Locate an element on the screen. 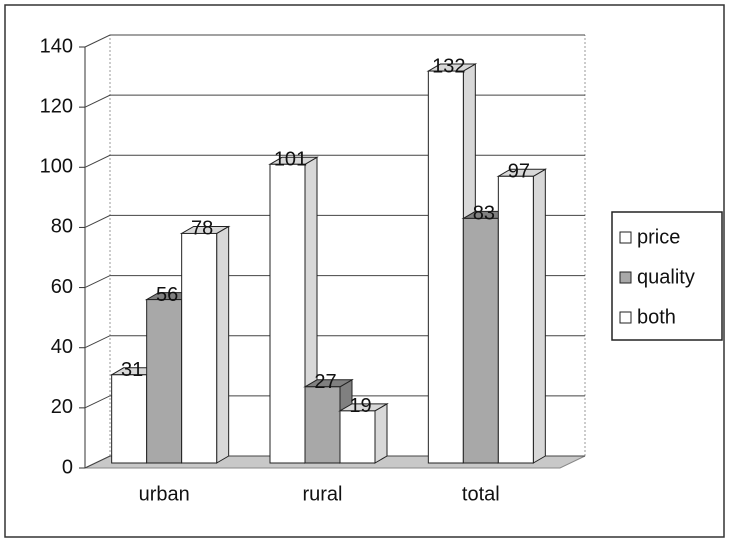  y-tick-label: 140 is located at coordinates (56, 46).